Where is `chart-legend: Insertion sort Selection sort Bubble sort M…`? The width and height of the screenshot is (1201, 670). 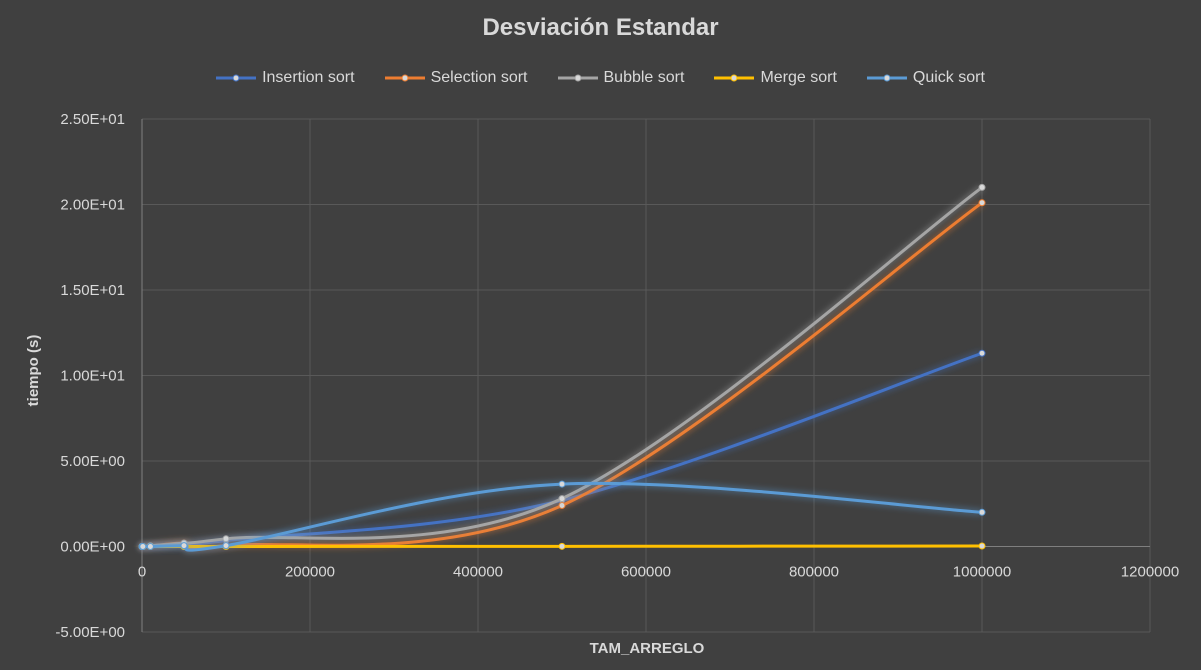 chart-legend: Insertion sort Selection sort Bubble sort M… is located at coordinates (600, 78).